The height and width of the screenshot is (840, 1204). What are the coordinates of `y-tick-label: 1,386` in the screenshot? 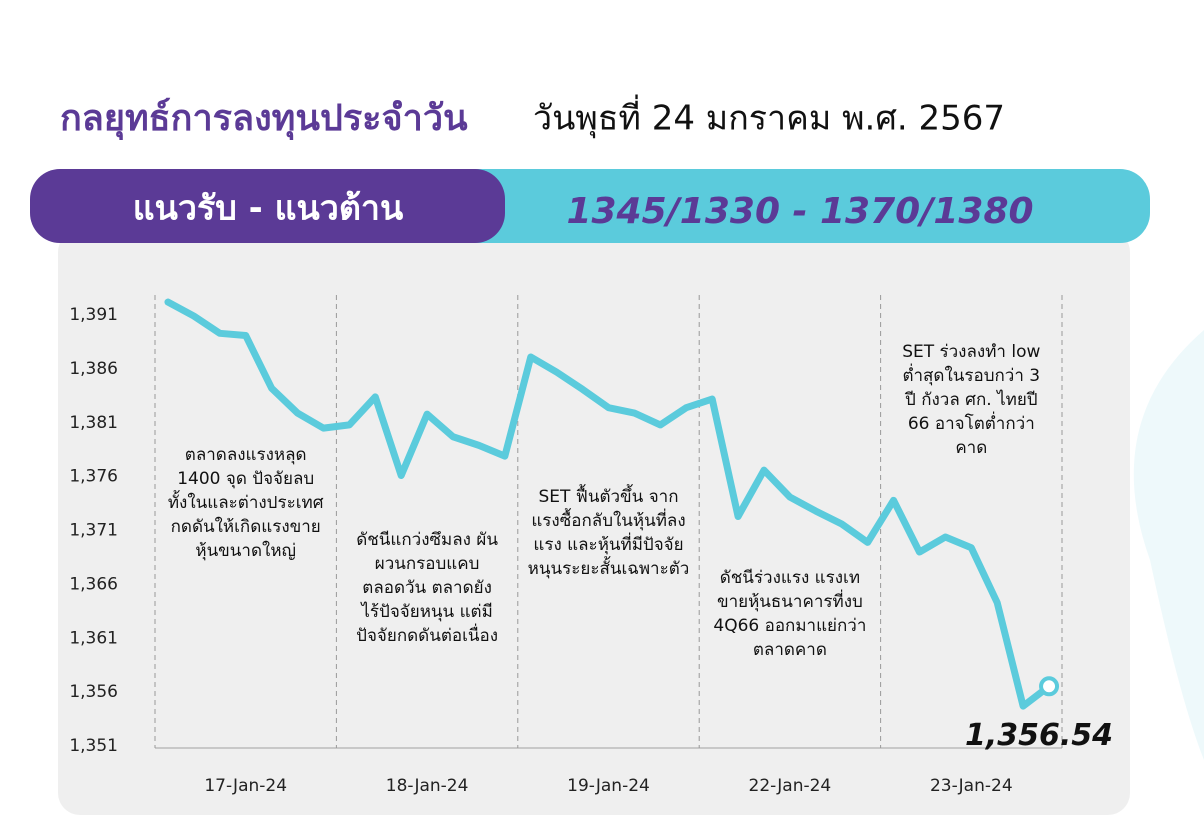 It's located at (93, 369).